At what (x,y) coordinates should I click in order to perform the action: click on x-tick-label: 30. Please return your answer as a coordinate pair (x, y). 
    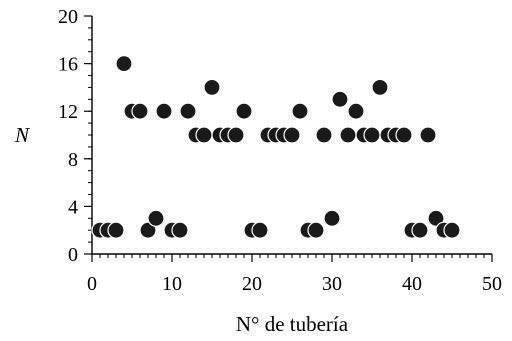
    Looking at the image, I should click on (332, 284).